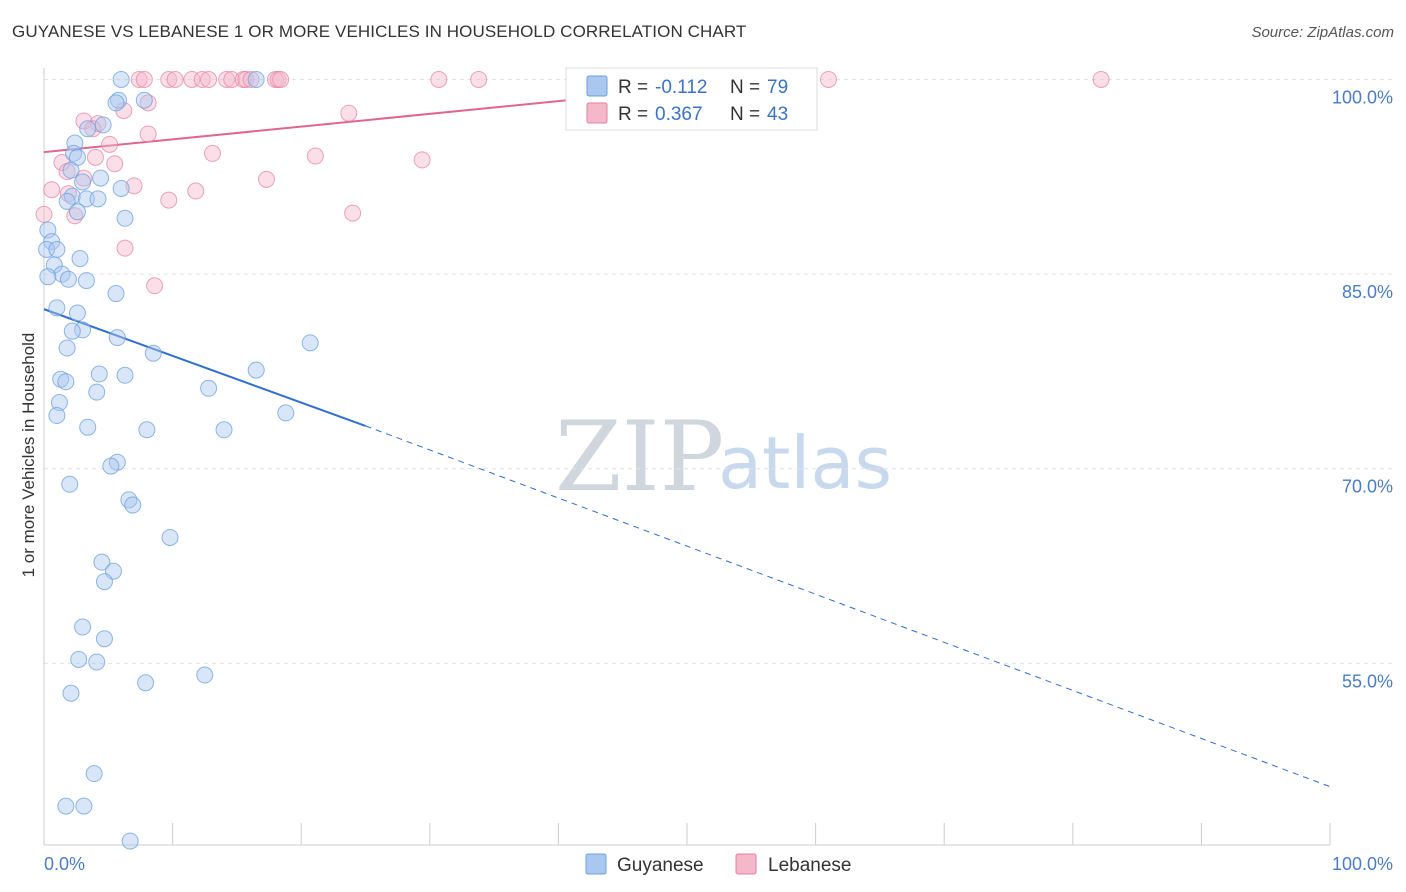  What do you see at coordinates (660, 865) in the screenshot?
I see `bottom-legend-guyanese: Guyanese` at bounding box center [660, 865].